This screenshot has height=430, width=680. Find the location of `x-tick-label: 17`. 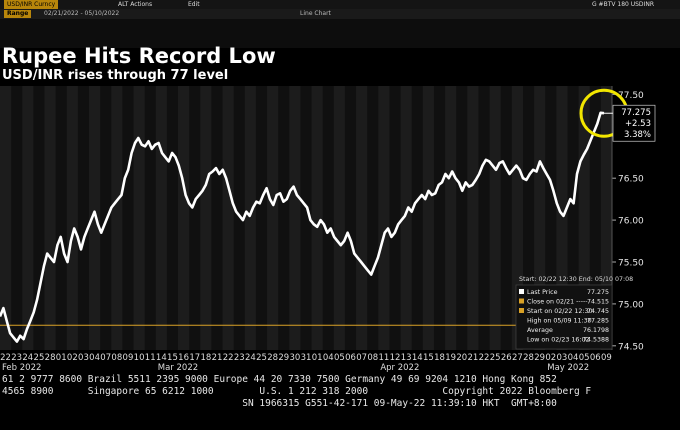

x-tick-label: 17 is located at coordinates (194, 358).